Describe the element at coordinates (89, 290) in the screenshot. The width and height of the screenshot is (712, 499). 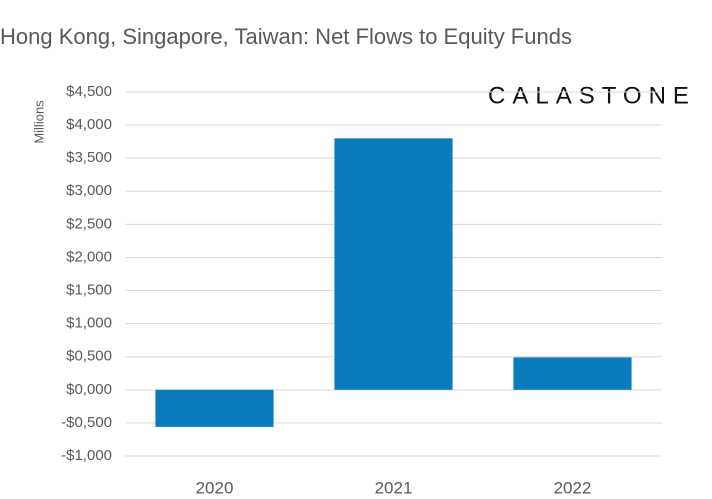
I see `y-tick-label: $1,500` at that location.